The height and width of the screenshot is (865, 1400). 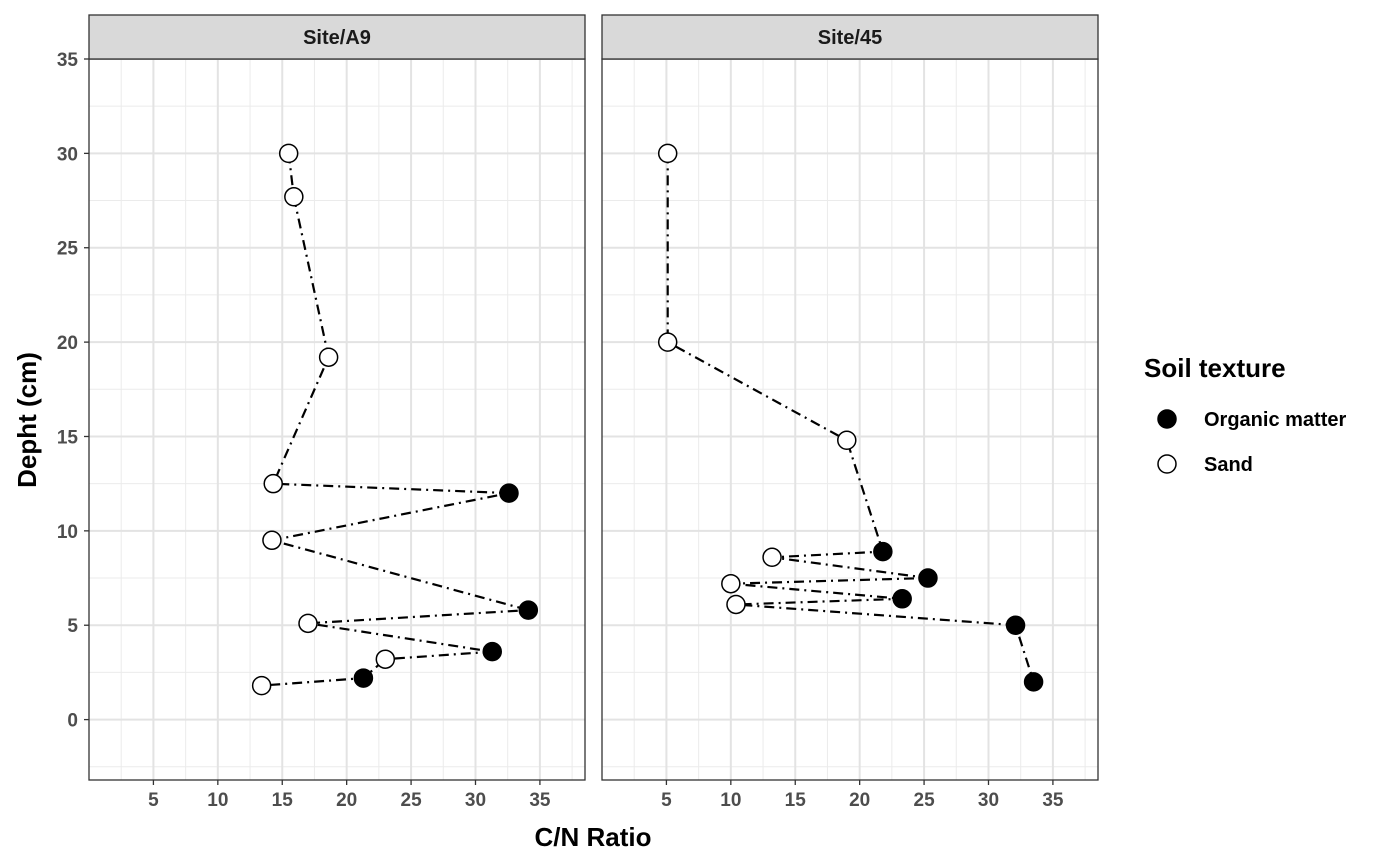 I want to click on y-tick-label: 35, so click(x=68, y=60).